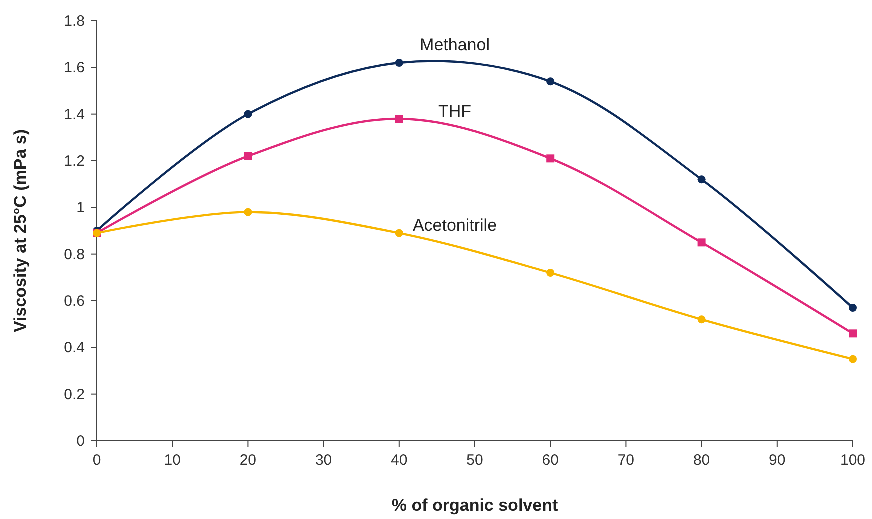 The width and height of the screenshot is (872, 519). I want to click on x-axis-title: % of organic solvent, so click(475, 505).